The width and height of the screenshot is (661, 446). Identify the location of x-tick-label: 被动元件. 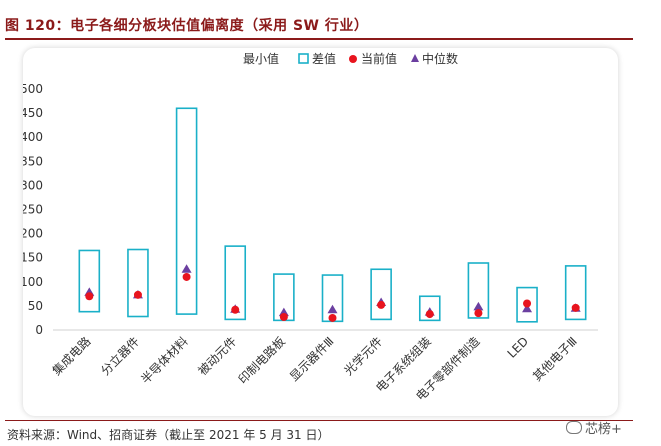
(217, 356).